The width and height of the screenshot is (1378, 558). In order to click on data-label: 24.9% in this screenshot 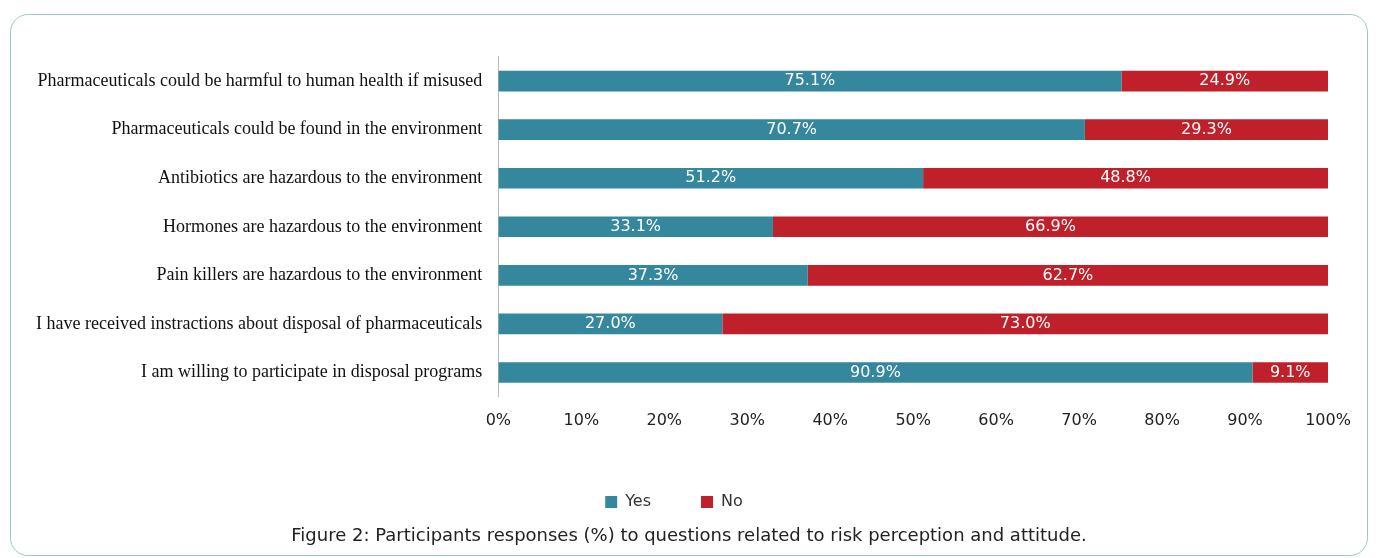, I will do `click(1225, 80)`.